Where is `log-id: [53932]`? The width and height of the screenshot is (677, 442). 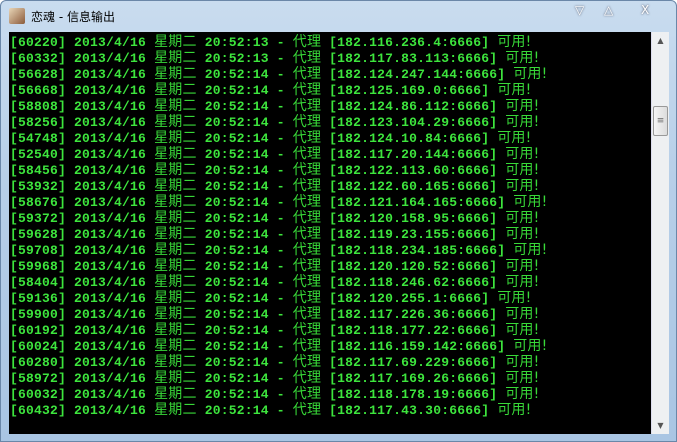
log-id: [53932] is located at coordinates (38, 186).